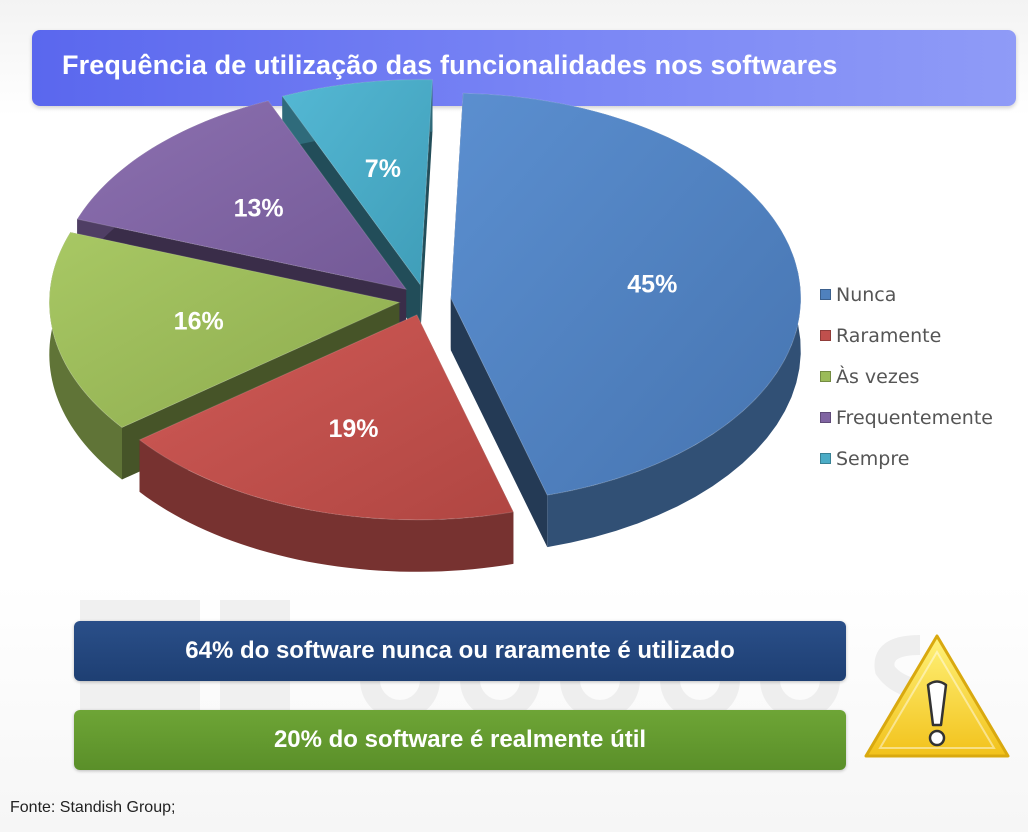  Describe the element at coordinates (93, 807) in the screenshot. I see `source-note: Fonte: Standish Group;` at that location.